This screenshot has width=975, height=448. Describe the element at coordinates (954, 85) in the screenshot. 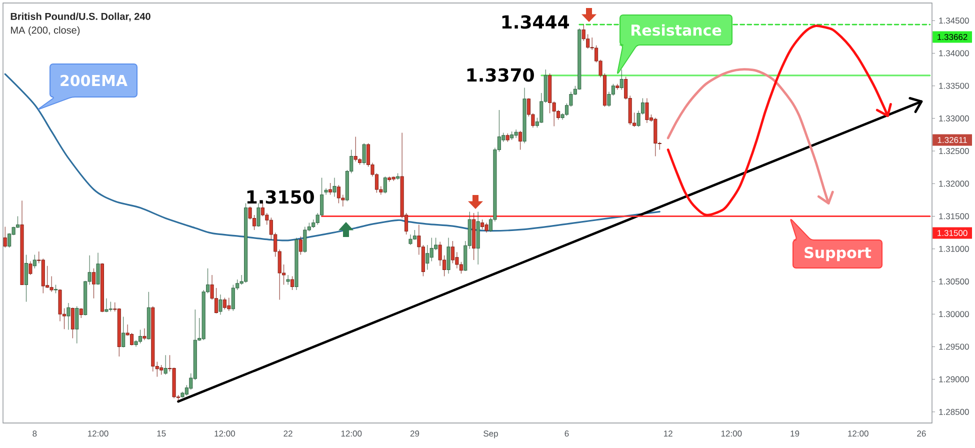

I see `y-tick-label: 1.33500` at that location.